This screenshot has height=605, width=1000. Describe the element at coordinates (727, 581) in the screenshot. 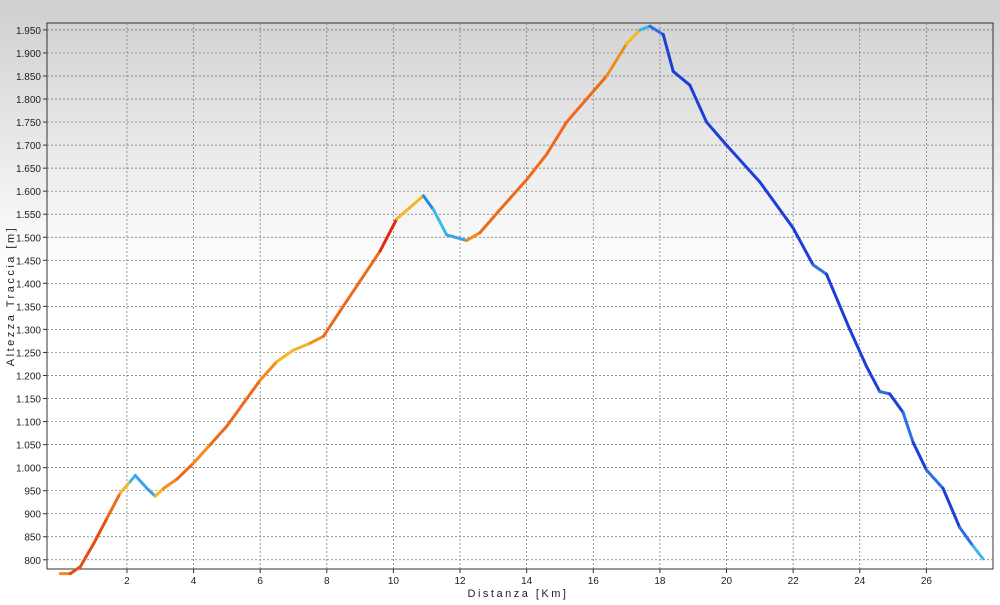

I see `x-tick-label: 20` at that location.